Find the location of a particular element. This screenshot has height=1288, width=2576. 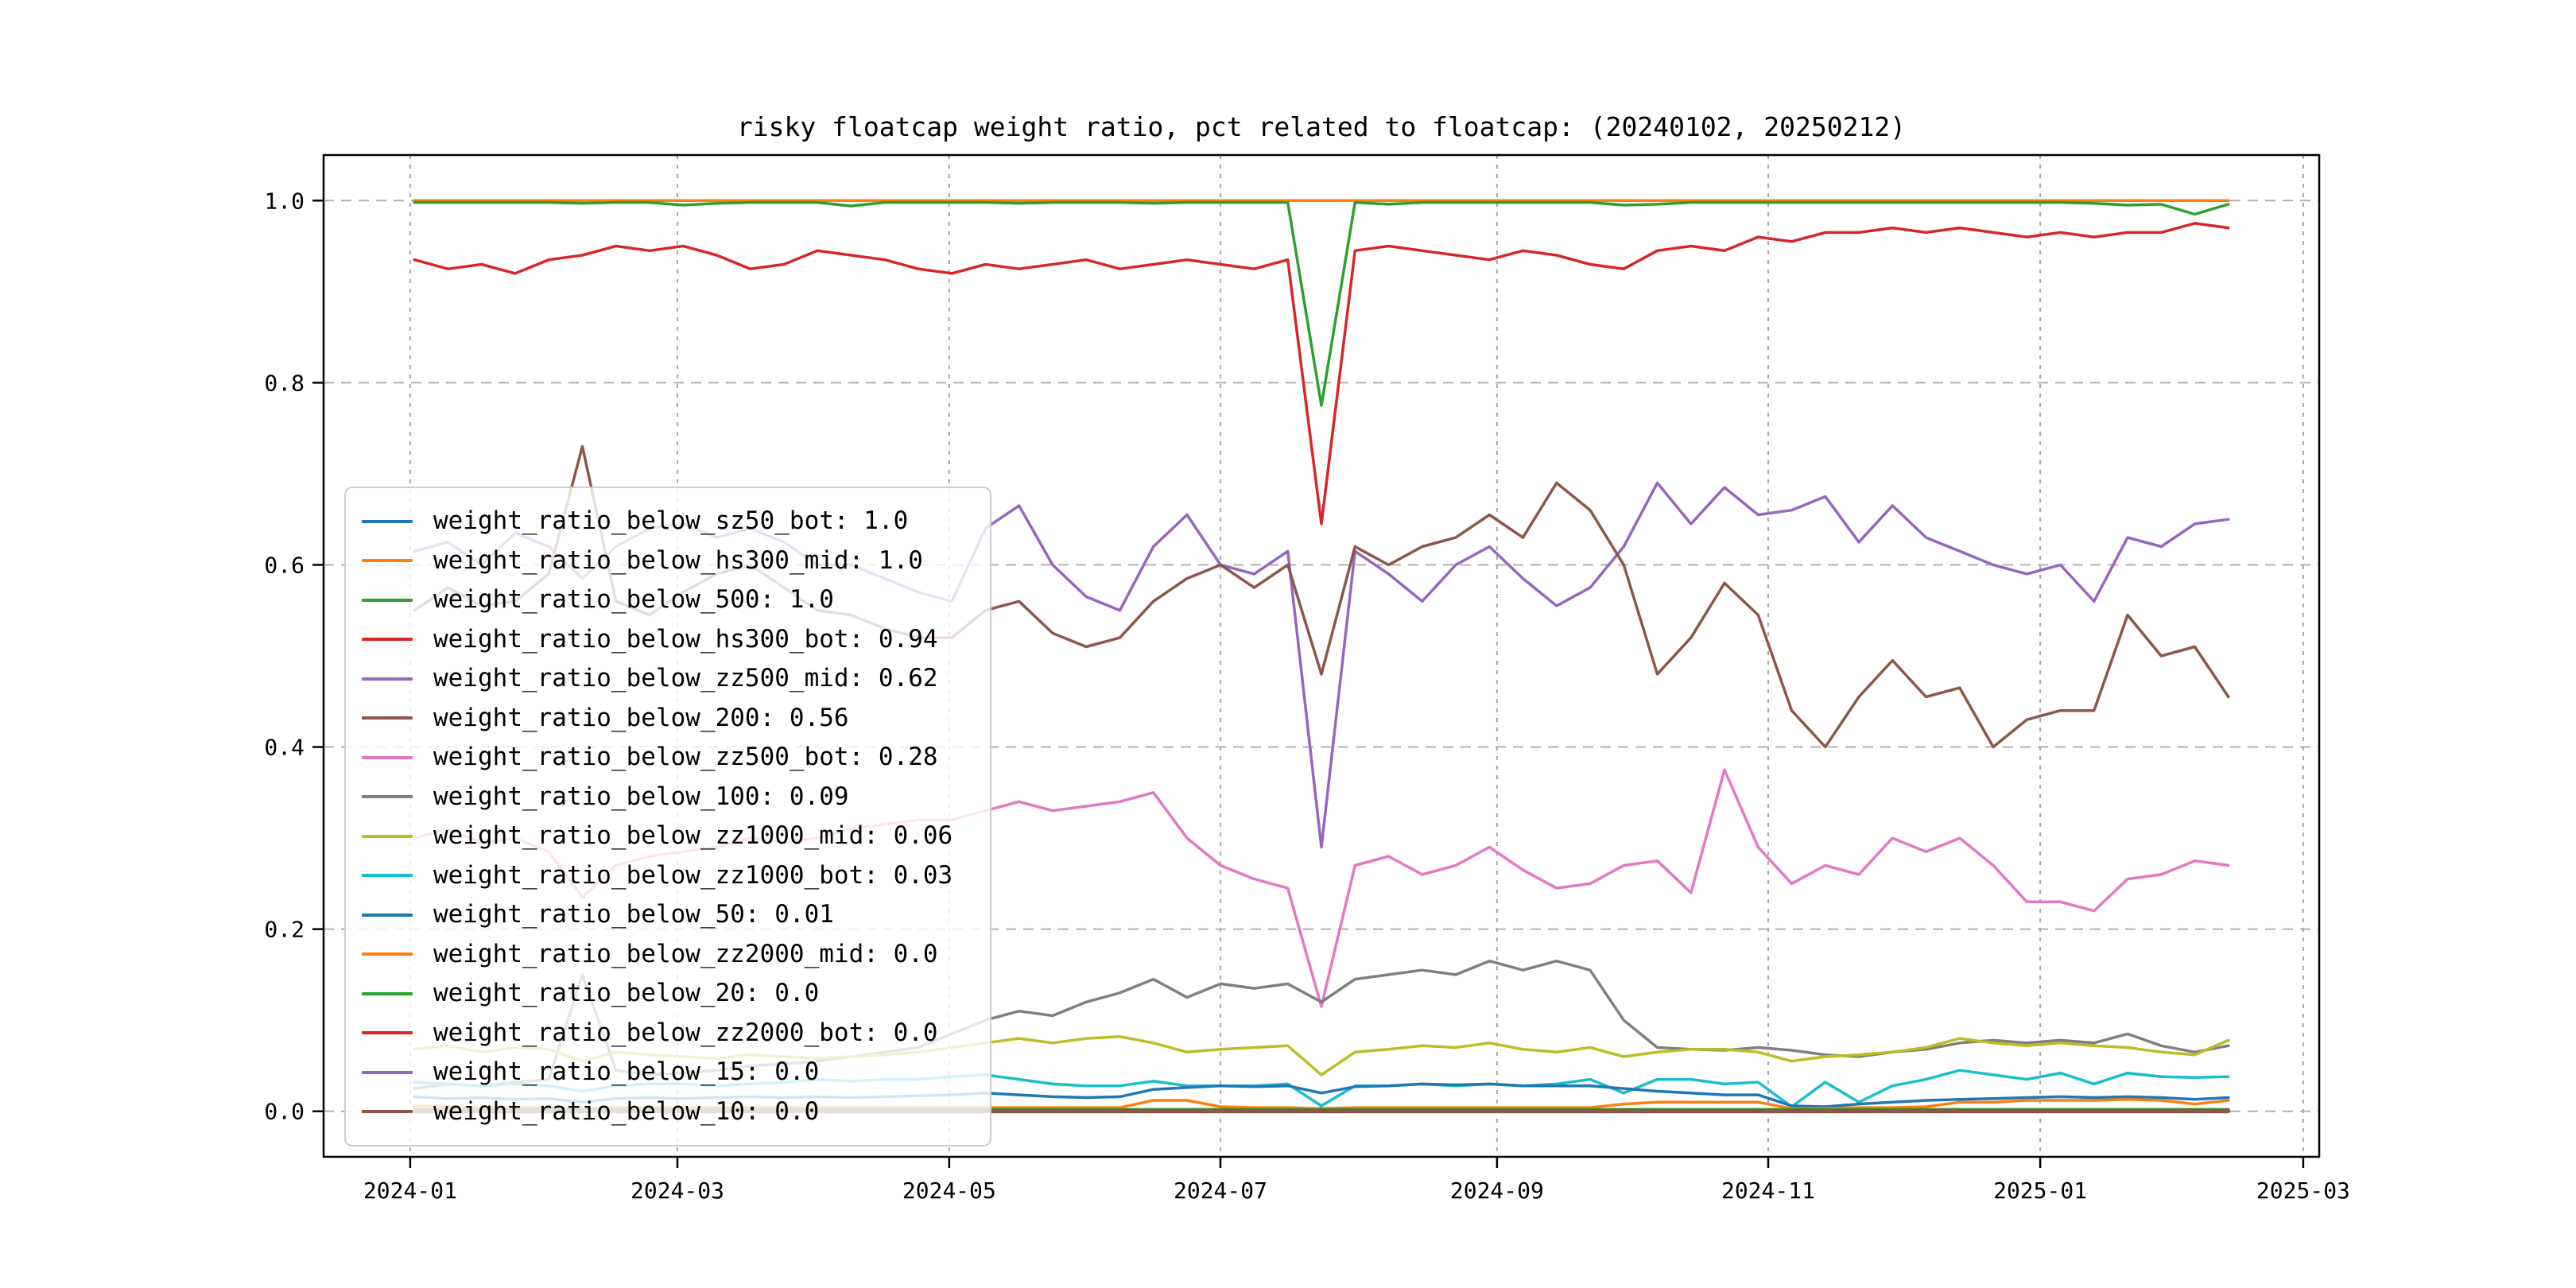

legend-item: weight_ratio_below_15: 0.0 is located at coordinates (672, 1072).